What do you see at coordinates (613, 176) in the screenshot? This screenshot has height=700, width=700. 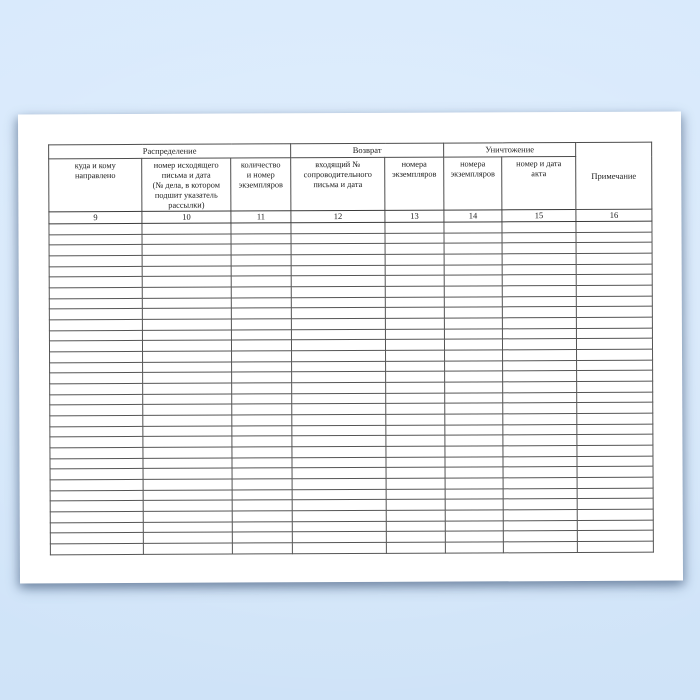 I see `column-header-note: Примечание` at bounding box center [613, 176].